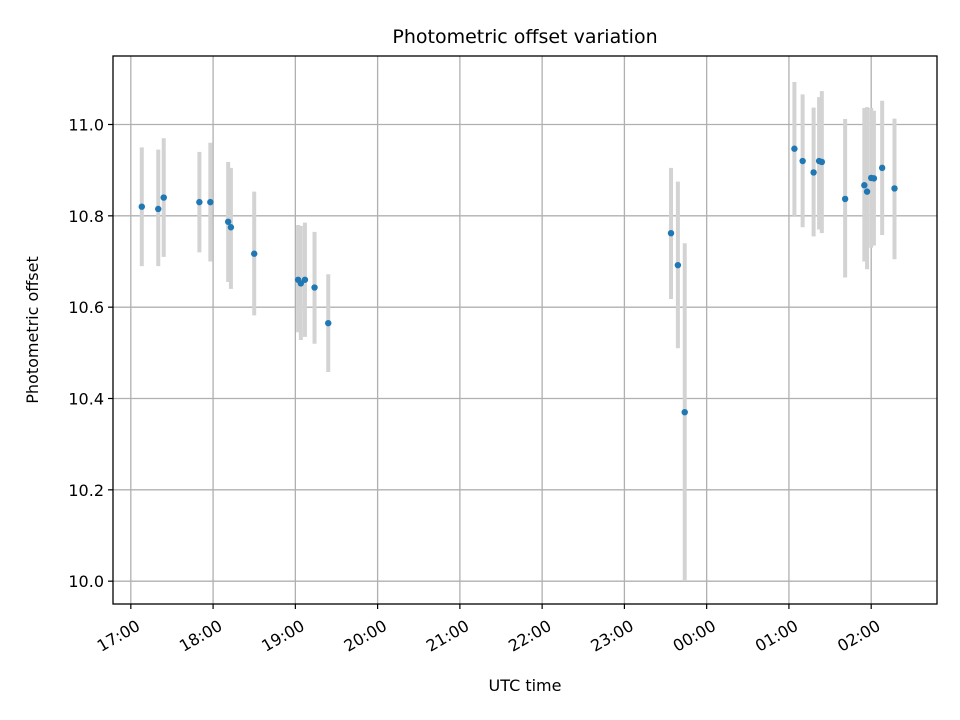  Describe the element at coordinates (86, 125) in the screenshot. I see `y-tick-label: 11.0` at that location.